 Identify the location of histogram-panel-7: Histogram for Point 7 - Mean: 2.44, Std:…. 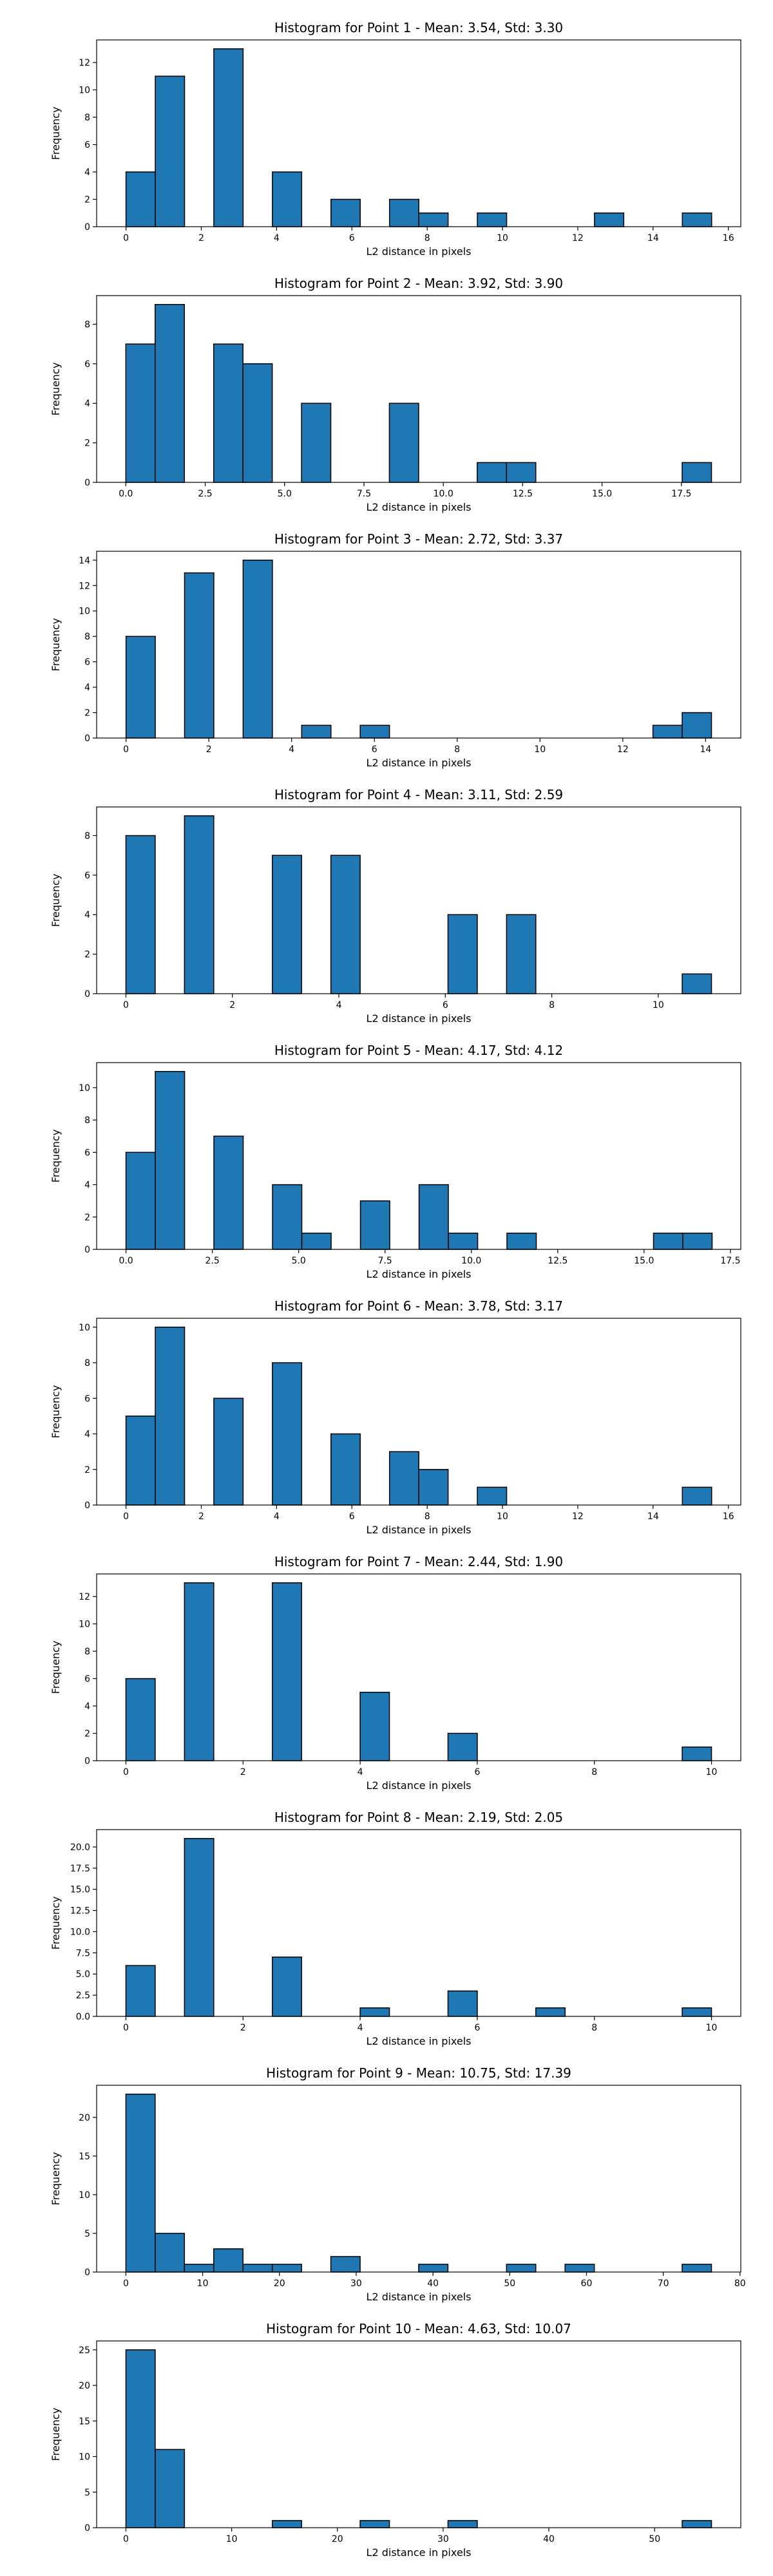
(396, 1673).